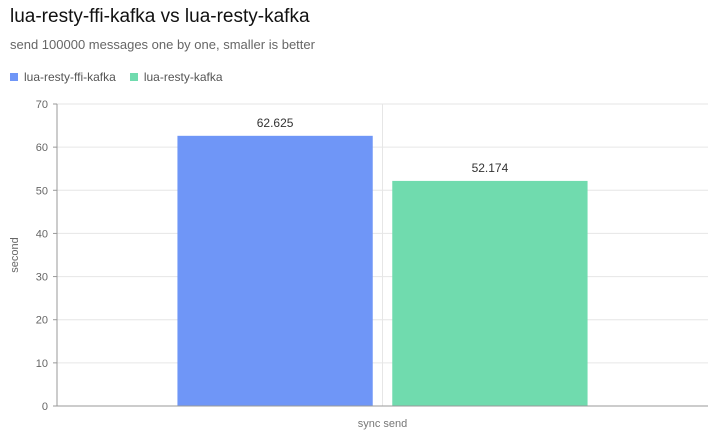  What do you see at coordinates (42, 148) in the screenshot?
I see `y-tick-label-60: 60` at bounding box center [42, 148].